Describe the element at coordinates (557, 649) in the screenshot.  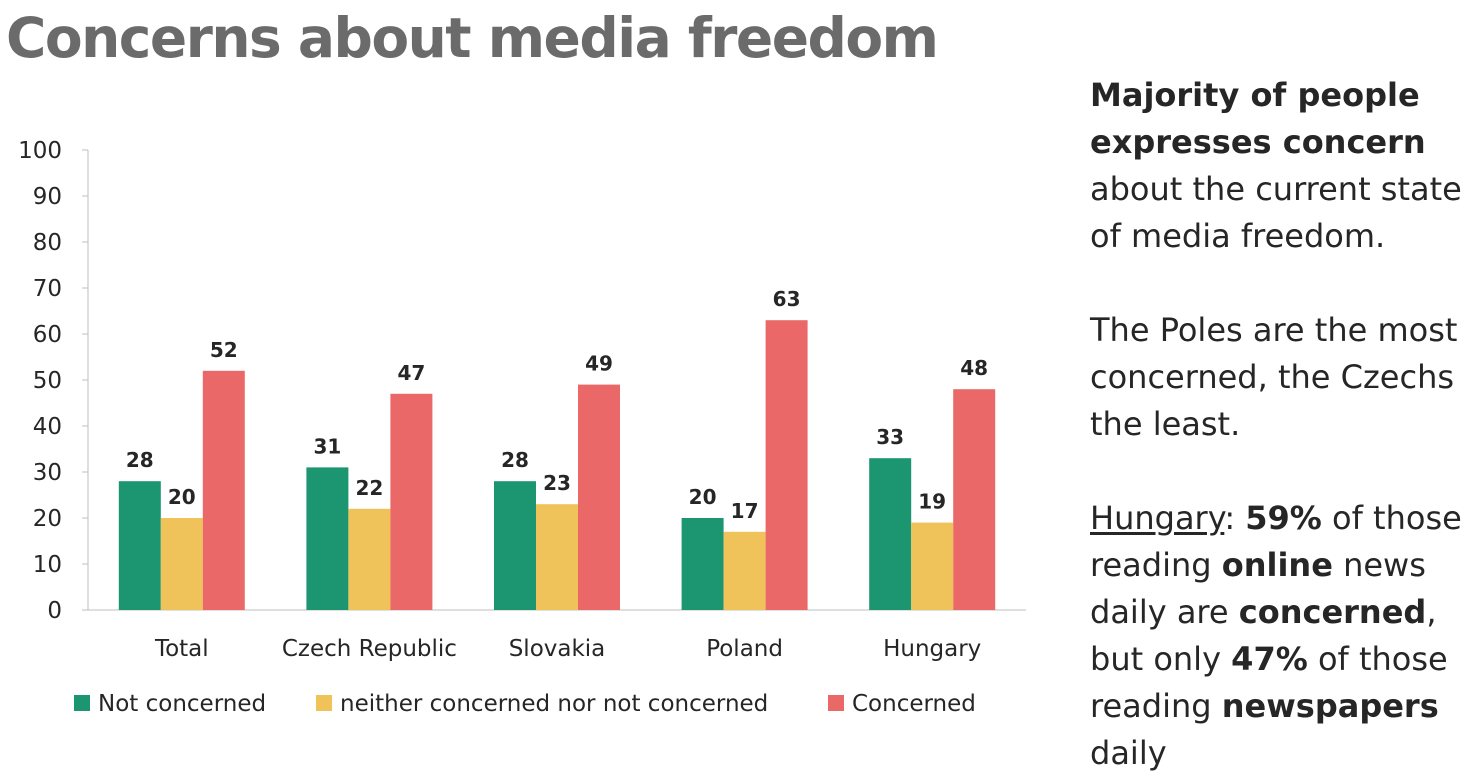
I see `x-category-label: Slovakia` at that location.